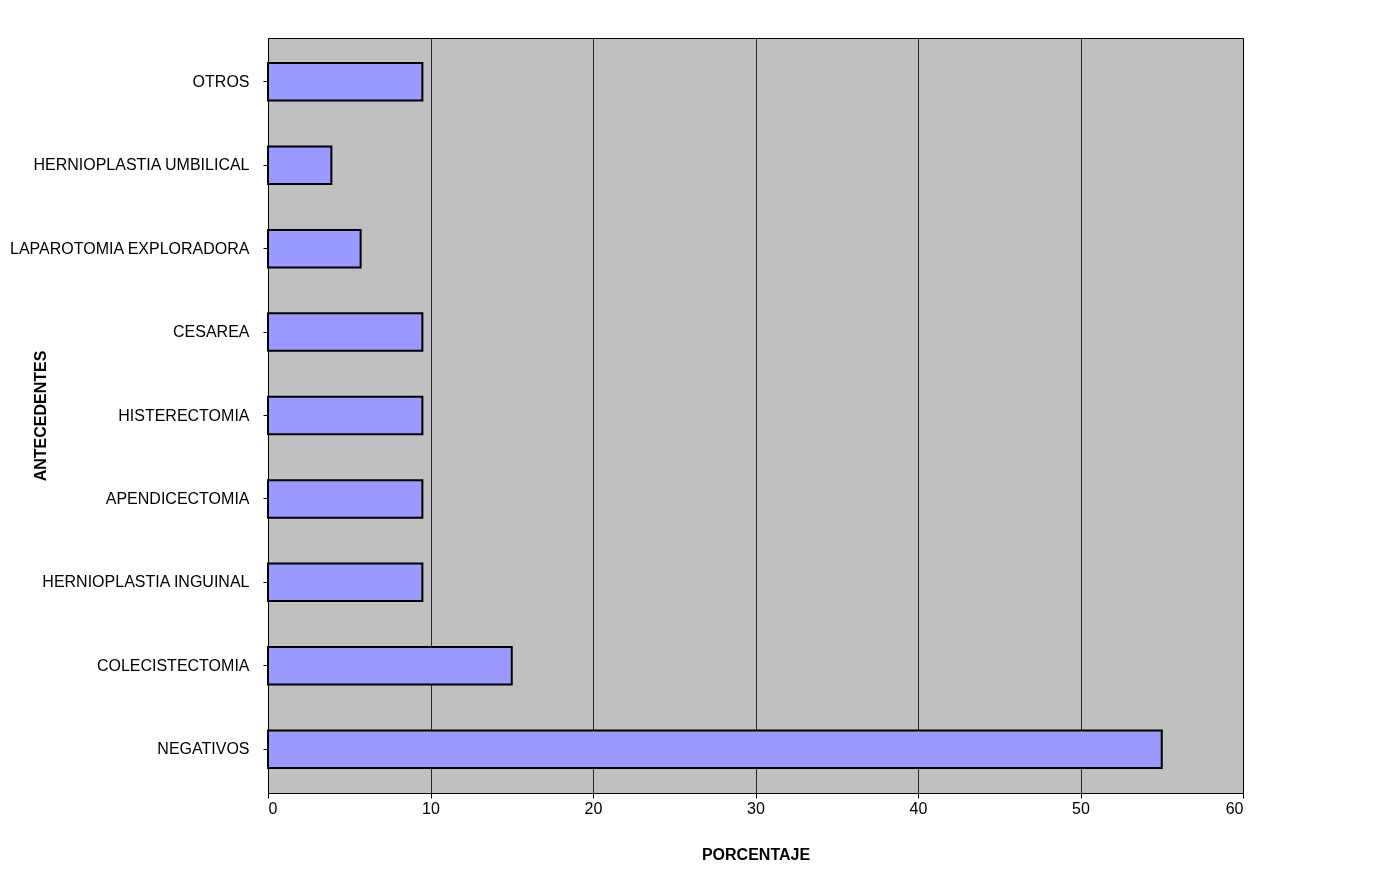 Image resolution: width=1385 pixels, height=886 pixels. I want to click on x-tick-label: 60, so click(1234, 808).